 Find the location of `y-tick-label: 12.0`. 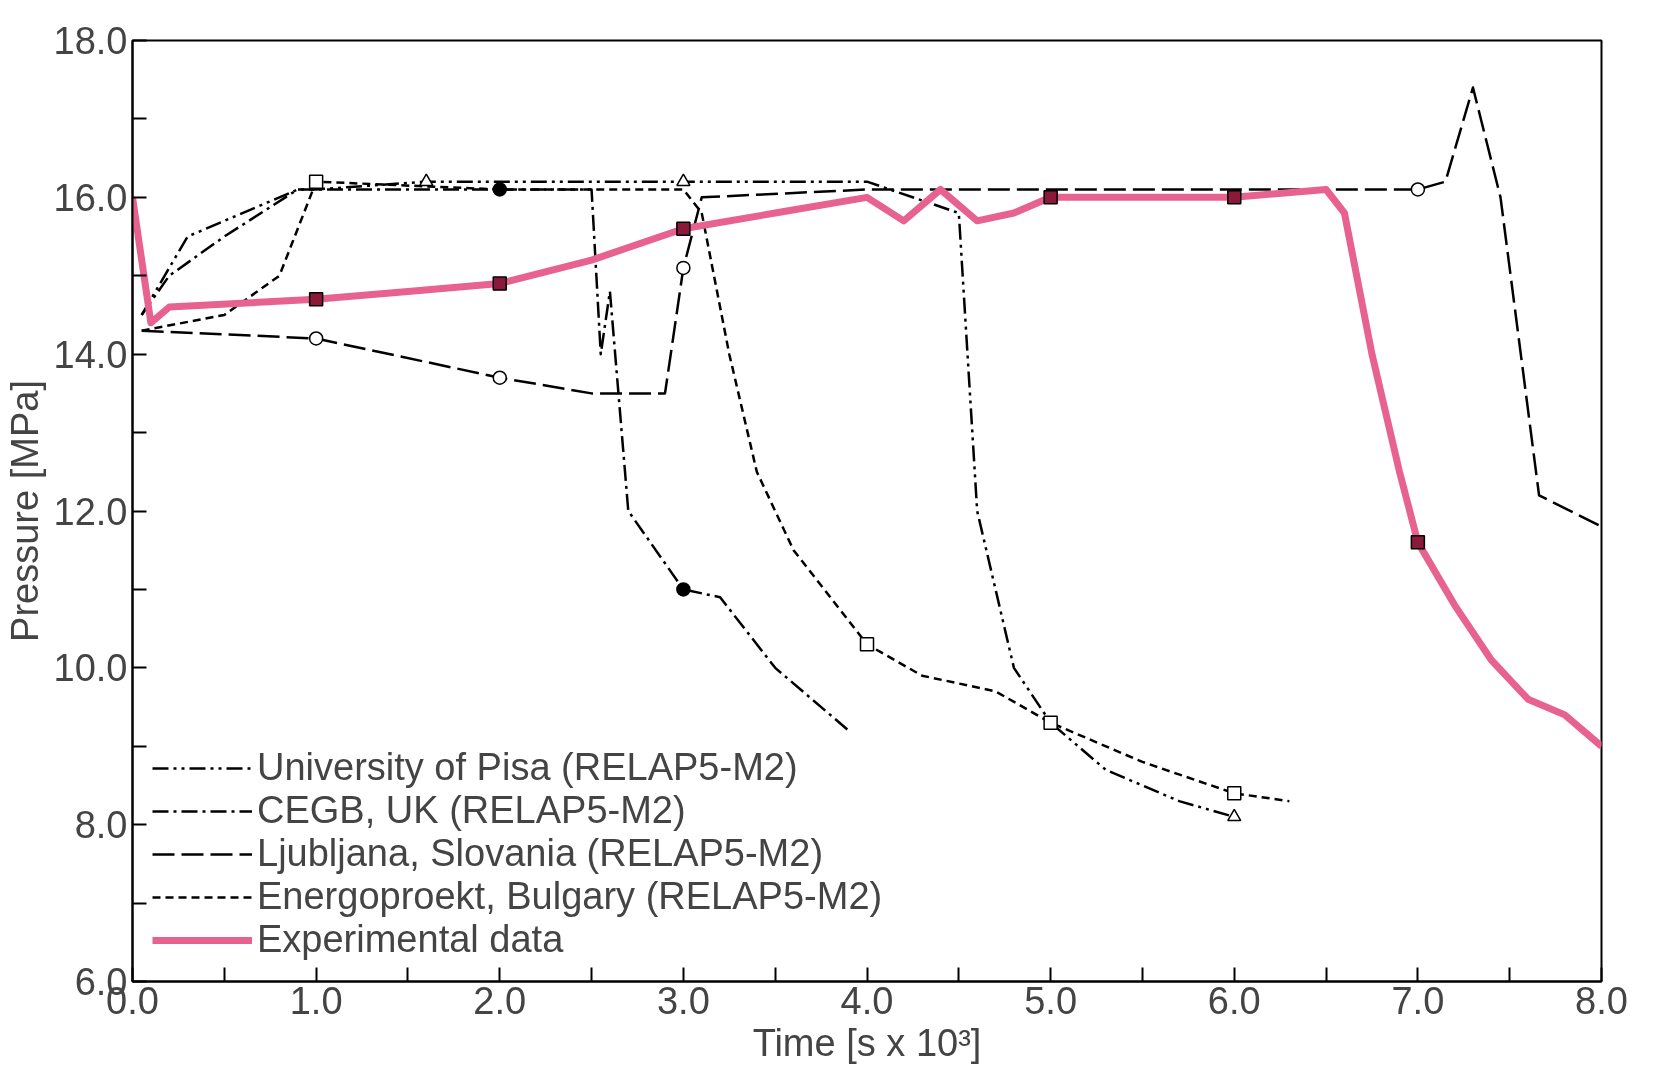

y-tick-label: 12.0 is located at coordinates (90, 511).